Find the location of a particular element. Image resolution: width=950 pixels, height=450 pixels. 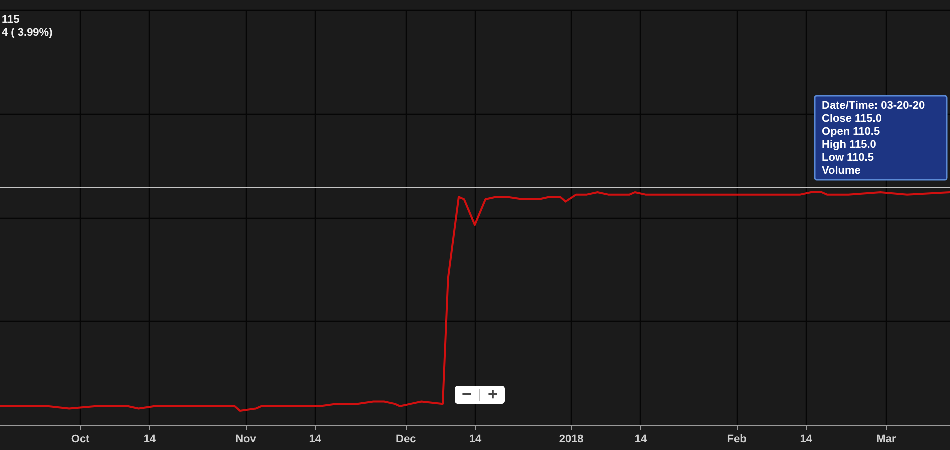

x-tick-label: 2018 is located at coordinates (571, 440).